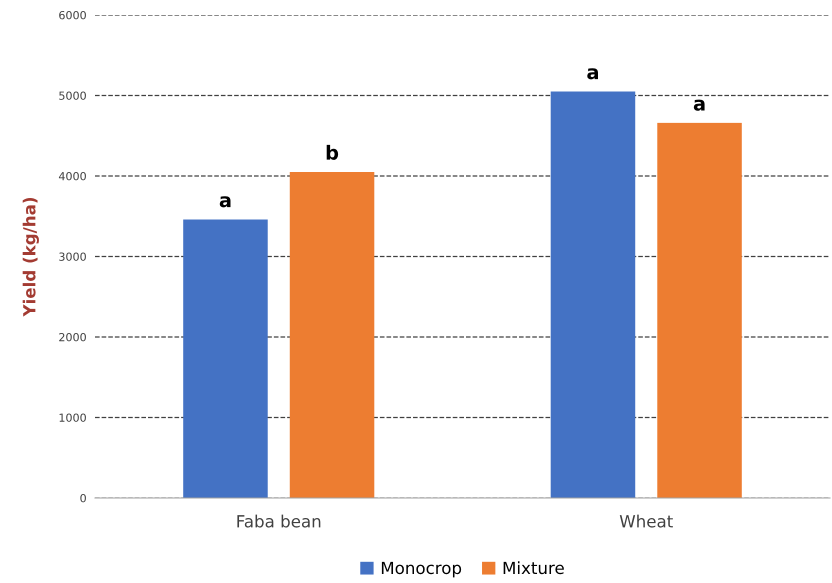  Describe the element at coordinates (72, 256) in the screenshot. I see `y-tick-label: 3000` at that location.